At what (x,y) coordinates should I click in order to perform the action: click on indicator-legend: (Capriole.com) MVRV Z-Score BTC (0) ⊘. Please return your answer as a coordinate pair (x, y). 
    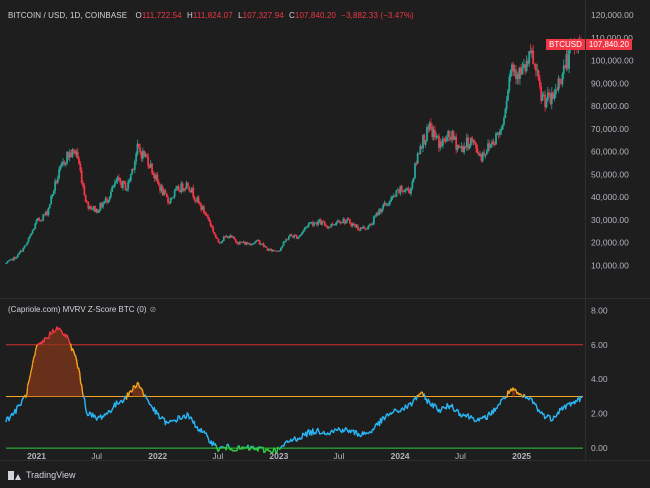
    Looking at the image, I should click on (82, 309).